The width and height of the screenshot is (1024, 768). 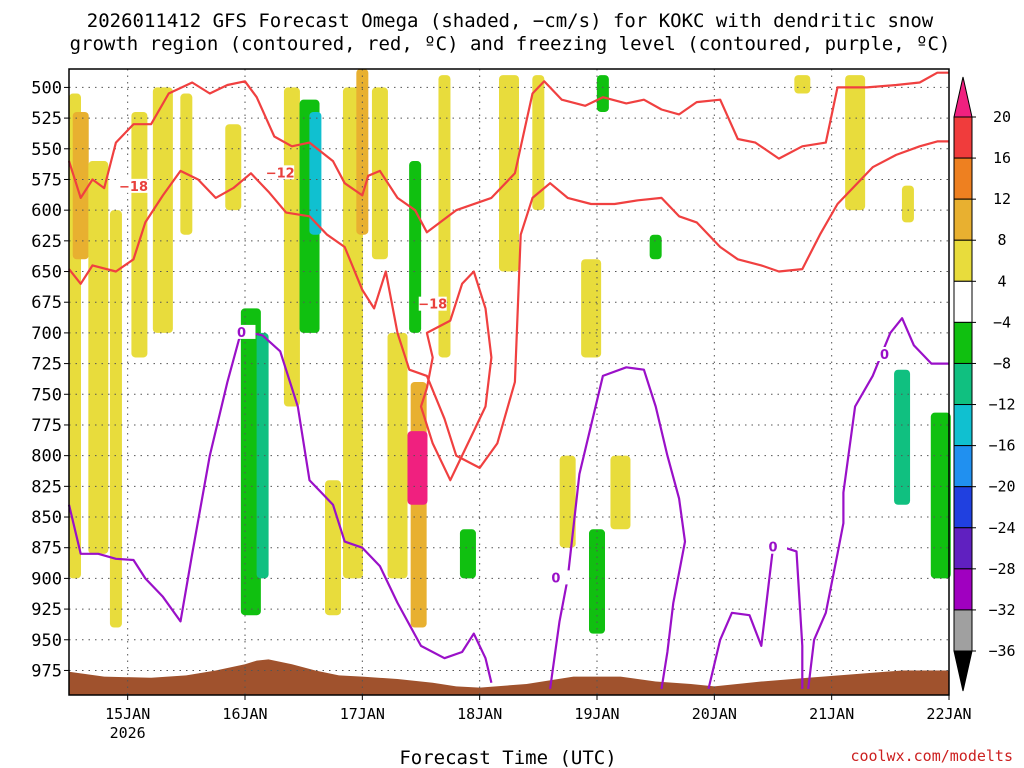 I want to click on y-tick-label: 525, so click(x=46, y=119).